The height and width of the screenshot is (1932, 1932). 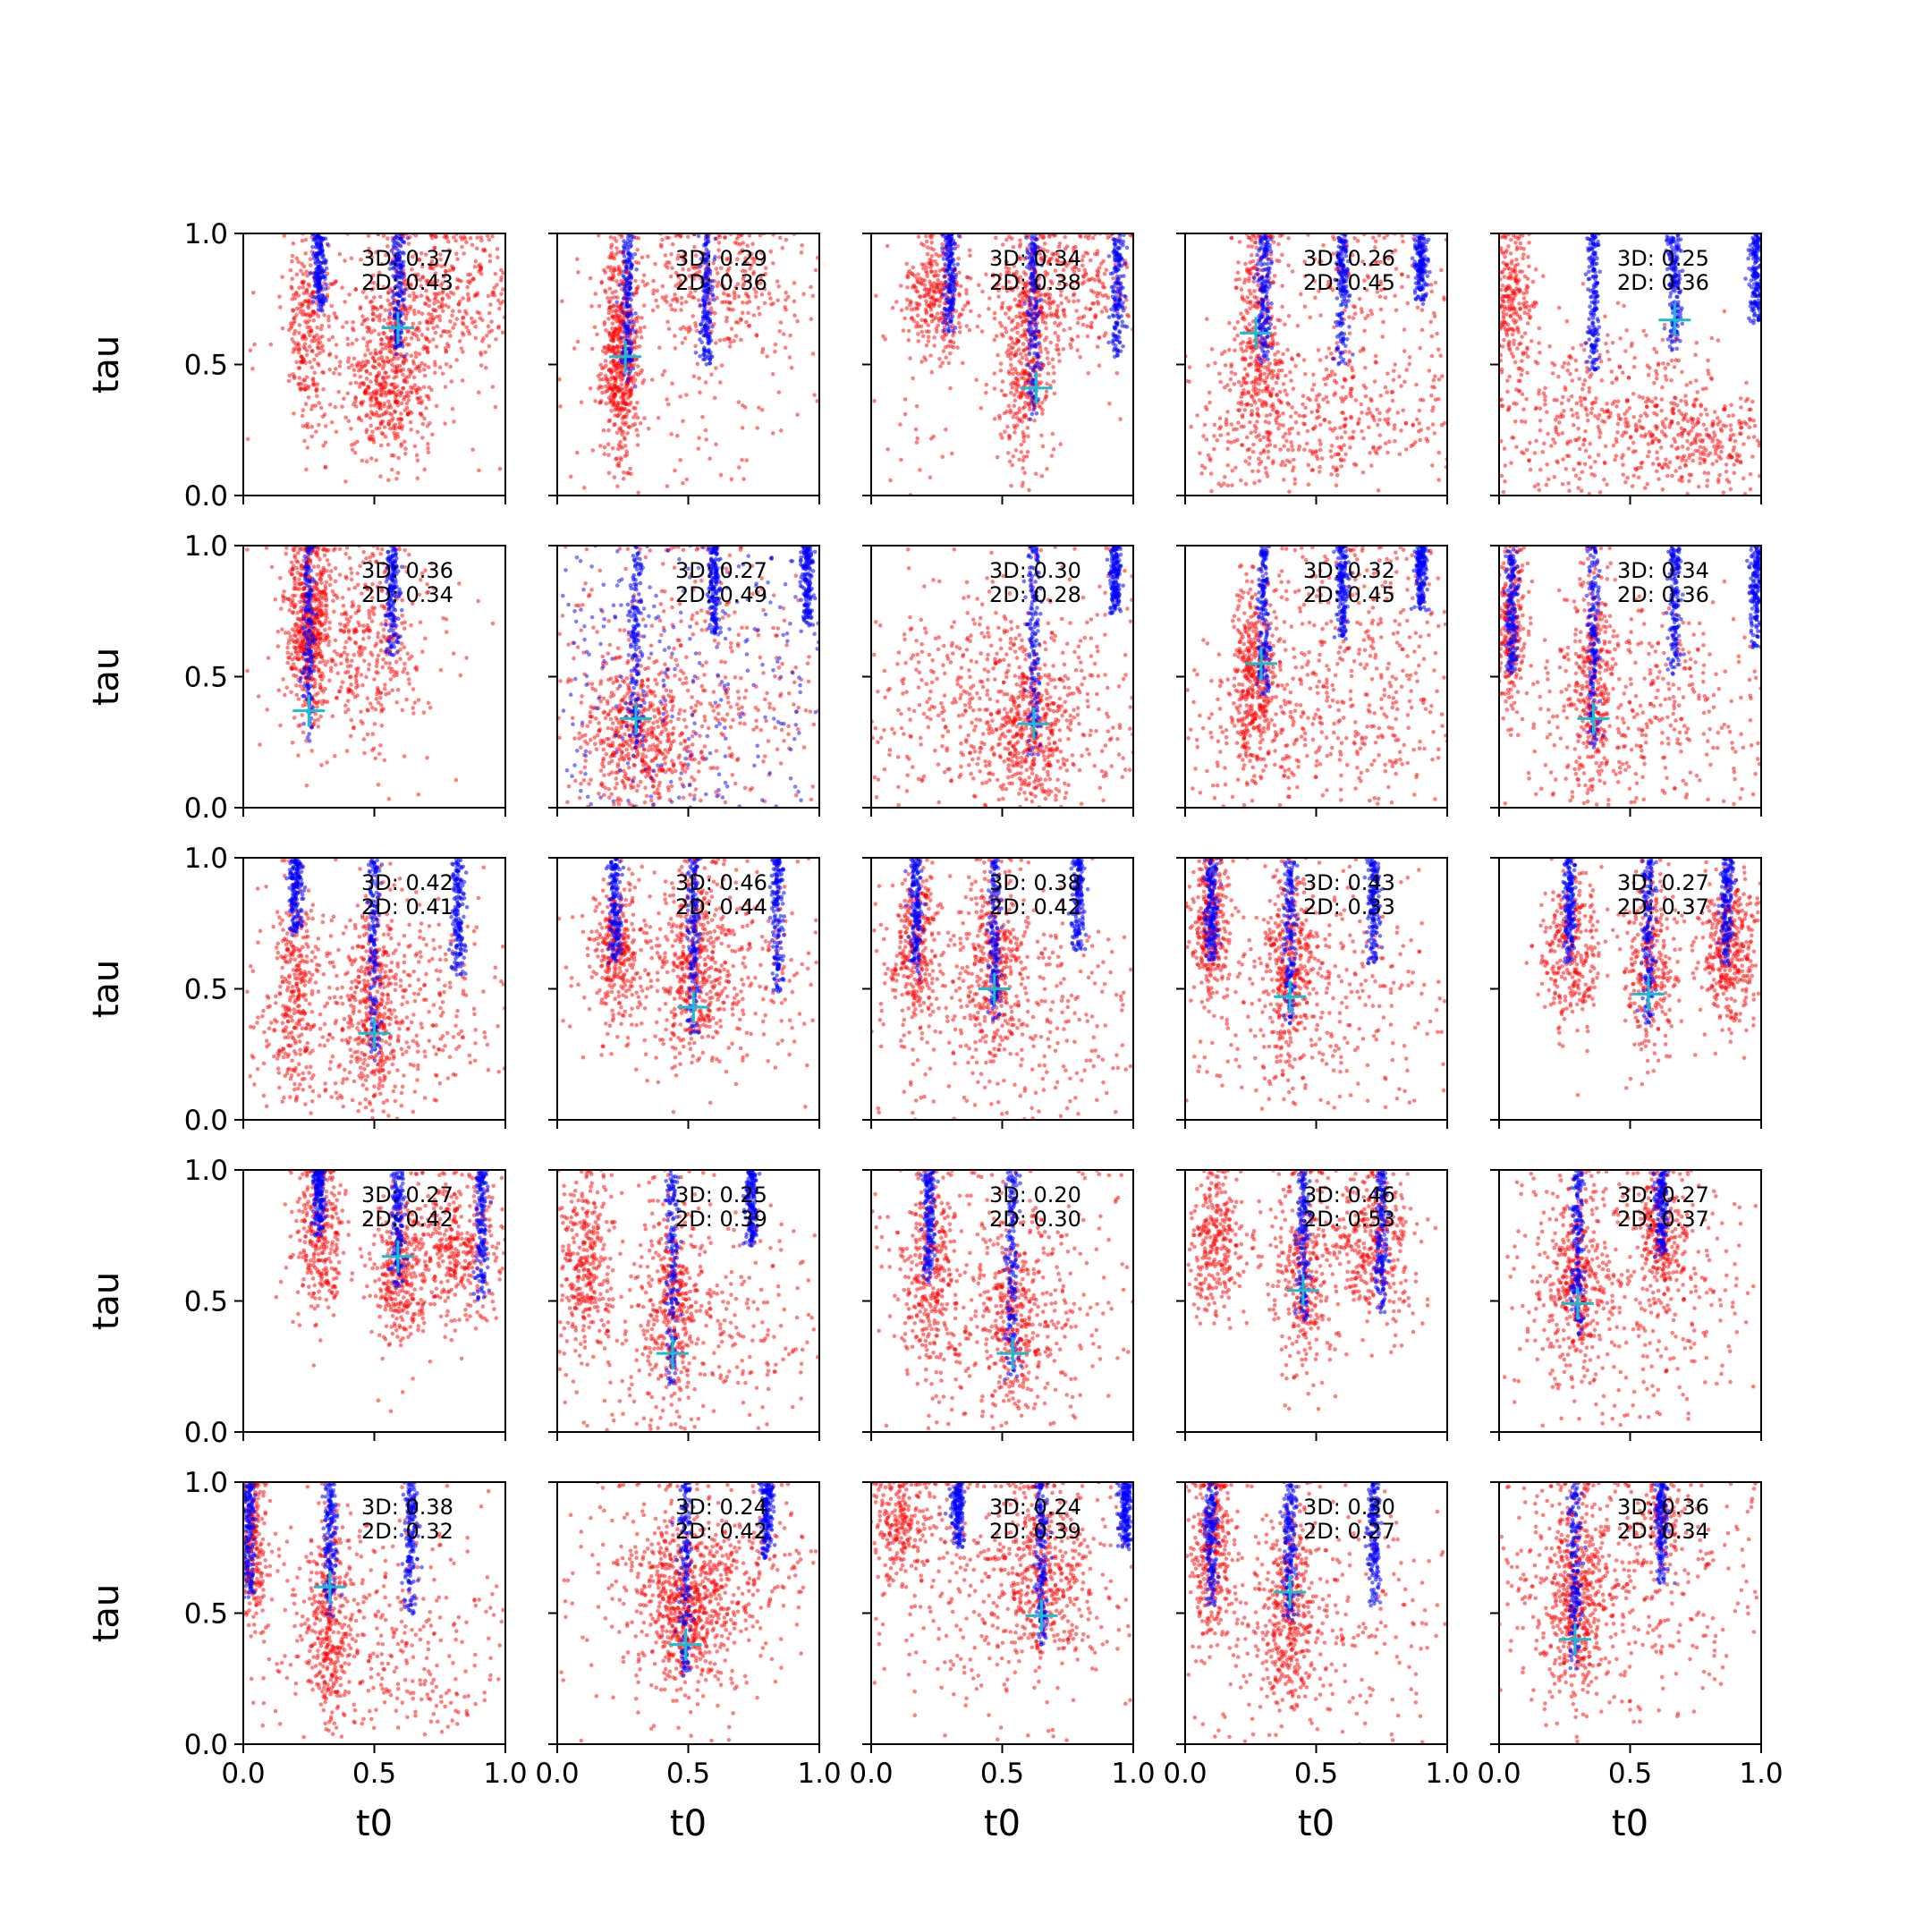 What do you see at coordinates (1035, 258) in the screenshot?
I see `annotation-3d: 3D: 0.34` at bounding box center [1035, 258].